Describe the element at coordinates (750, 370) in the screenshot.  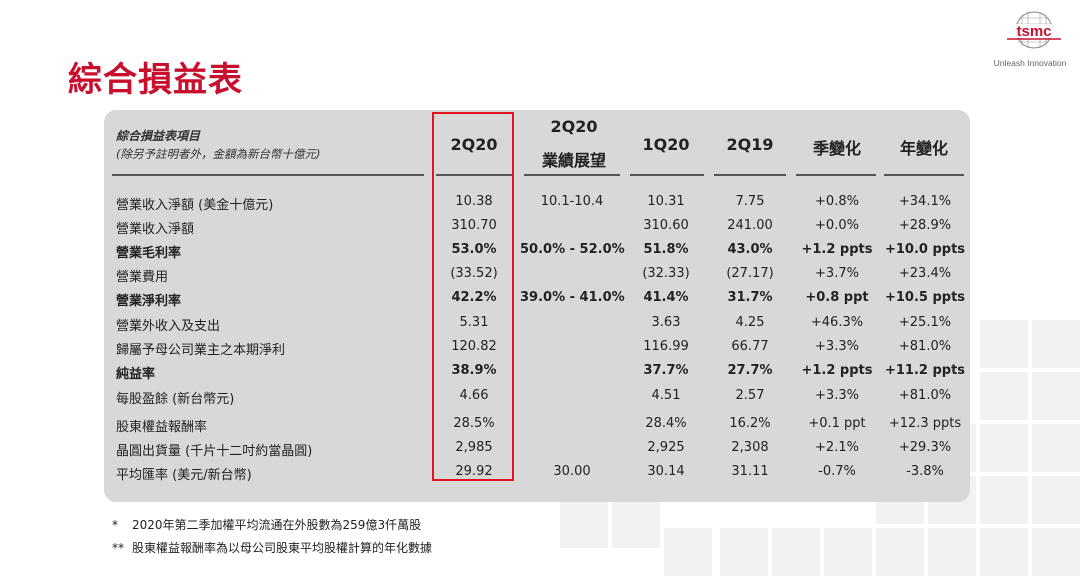
I see `cell-2q19: 27.7%` at that location.